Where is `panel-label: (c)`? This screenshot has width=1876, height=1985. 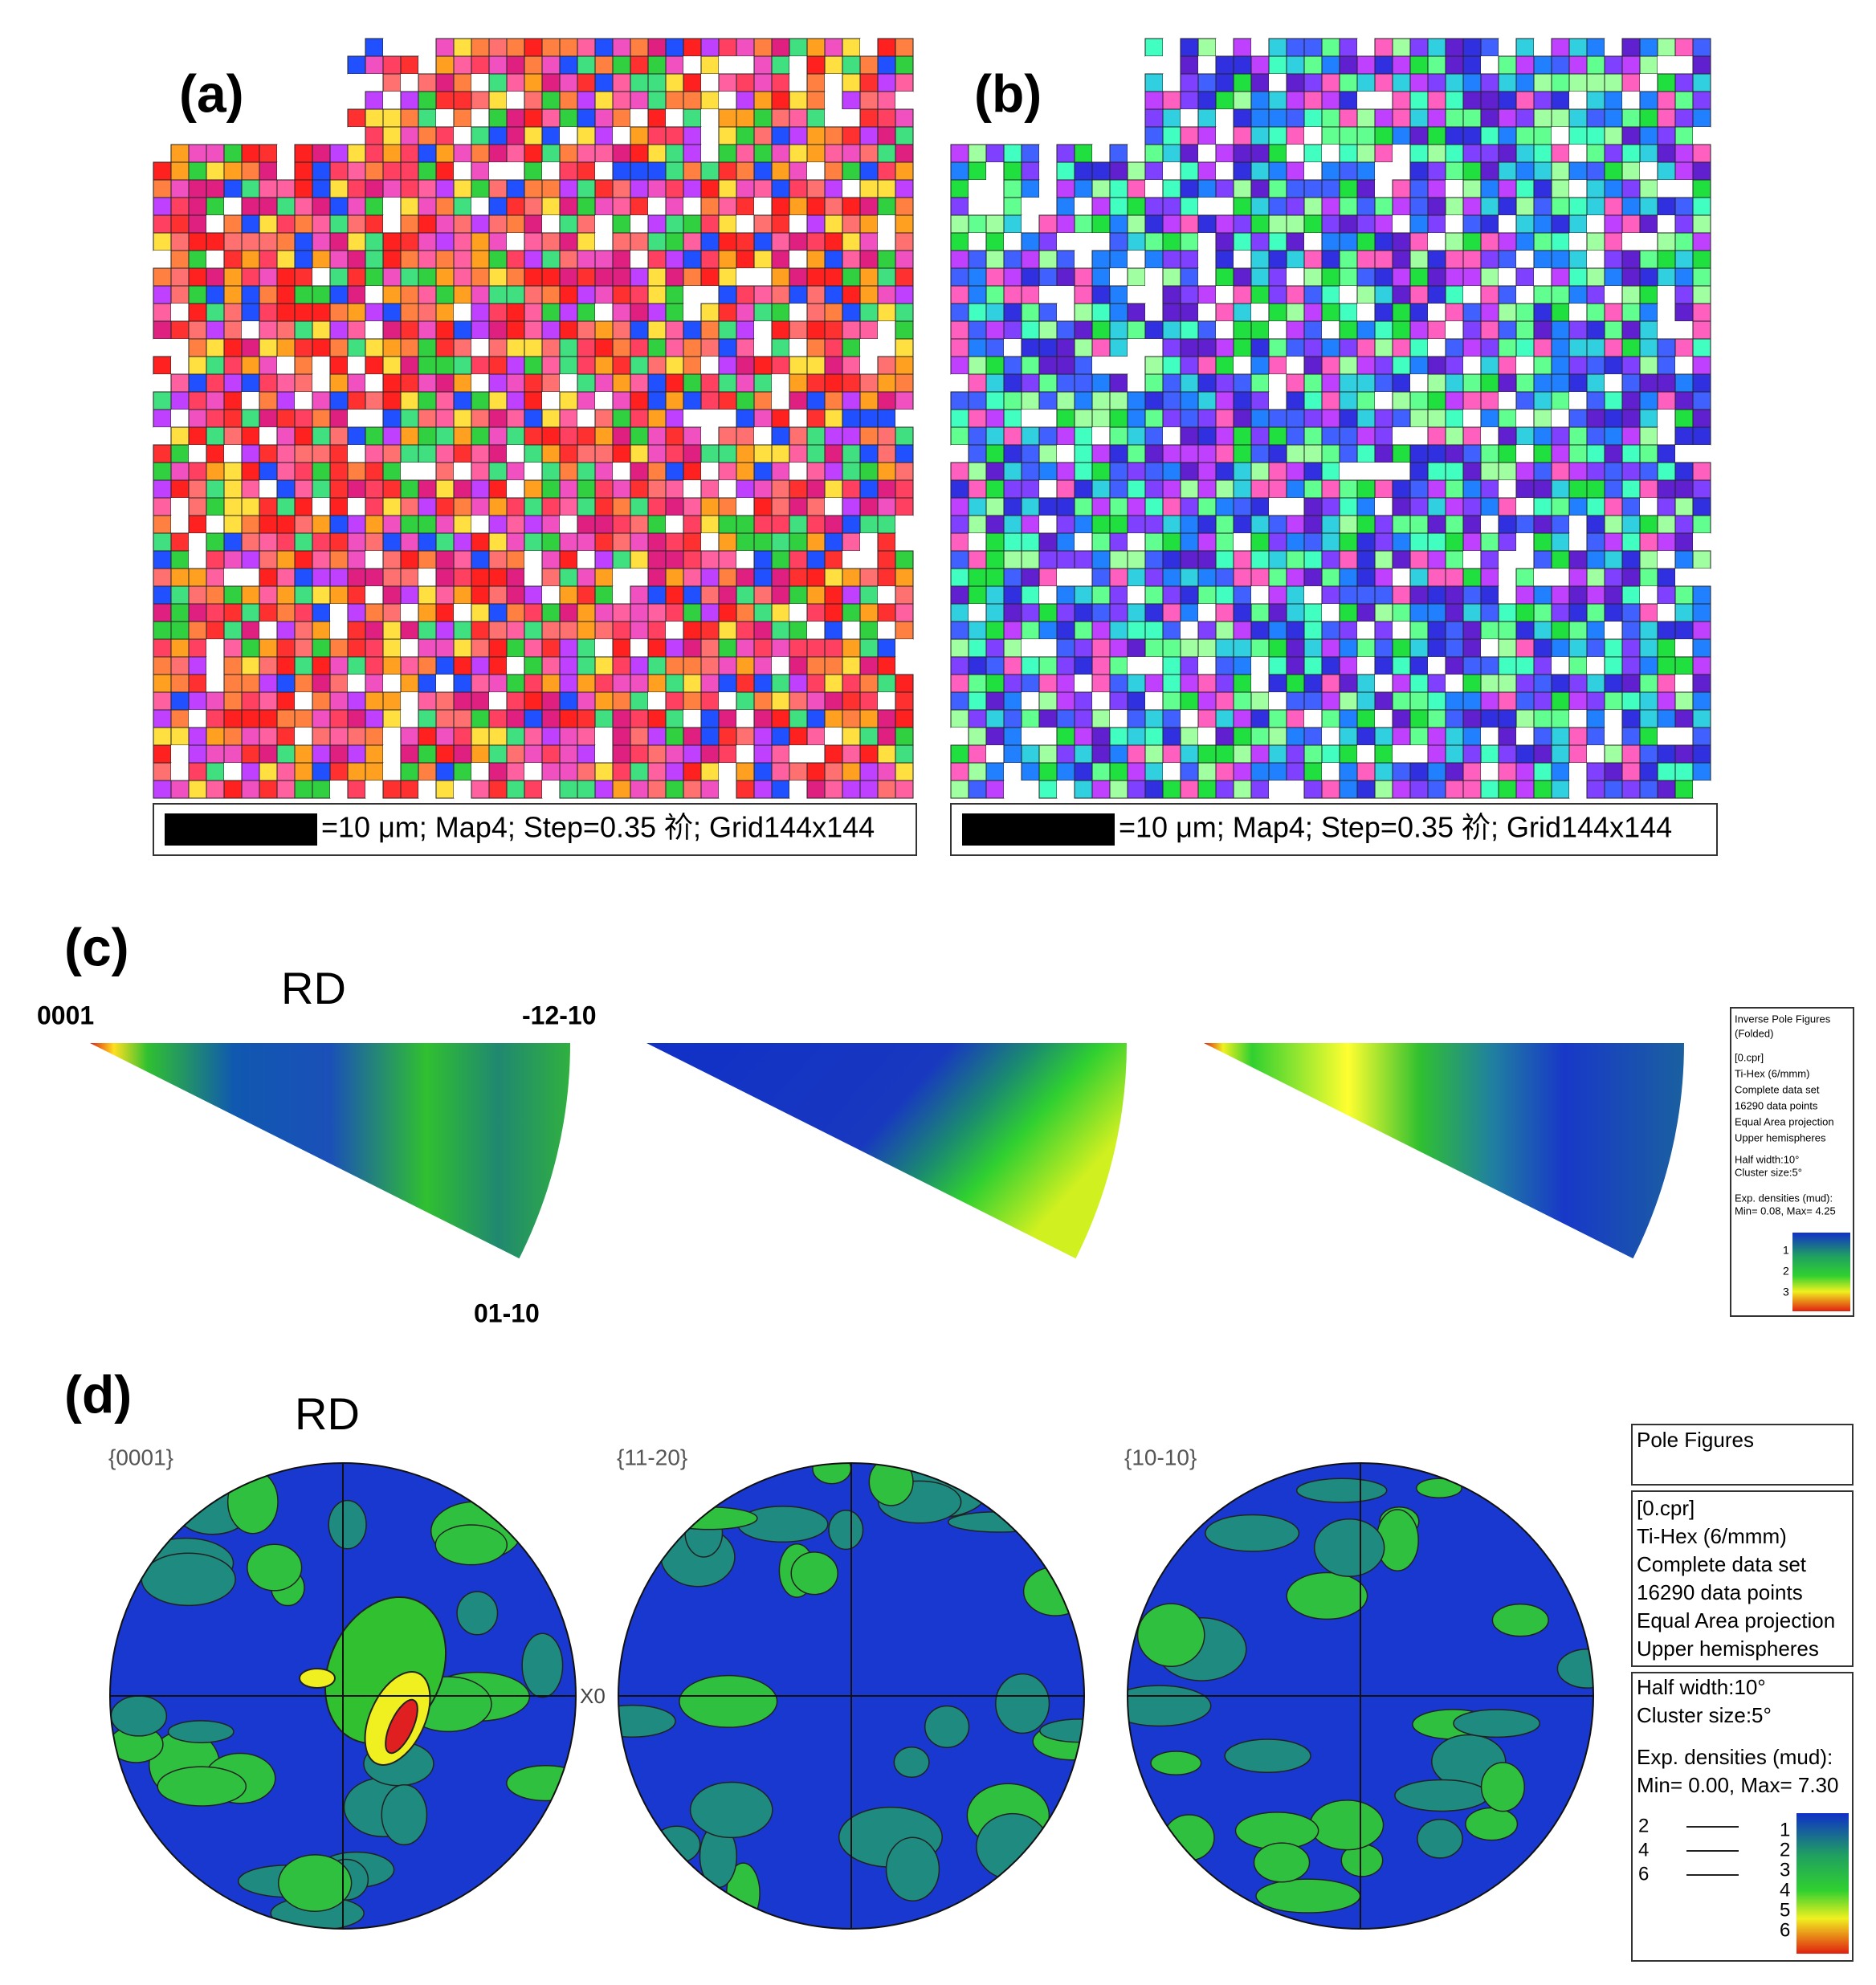
panel-label: (c) is located at coordinates (97, 946).